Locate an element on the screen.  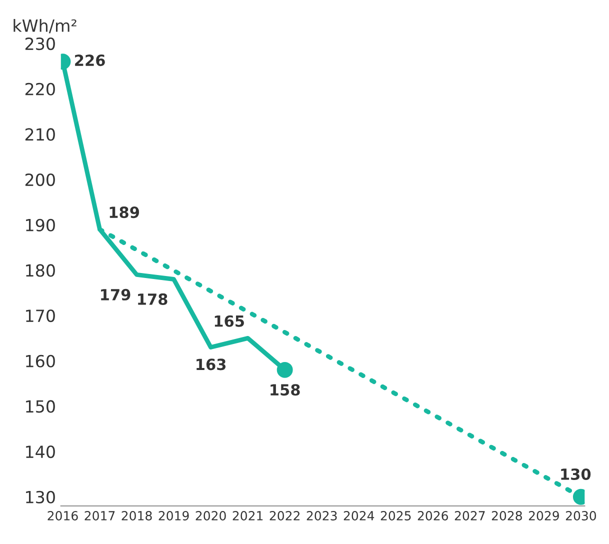
x-tick-label: 2027 is located at coordinates (469, 515).